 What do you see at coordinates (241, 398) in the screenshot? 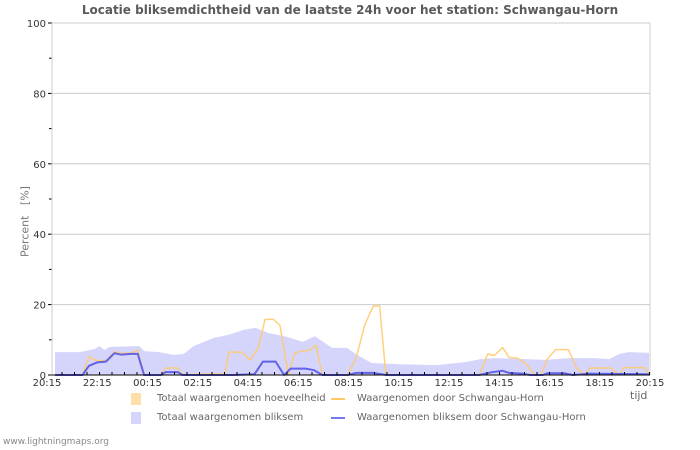
I see `legend-label: Totaal waargenomen hoeveelheid` at bounding box center [241, 398].